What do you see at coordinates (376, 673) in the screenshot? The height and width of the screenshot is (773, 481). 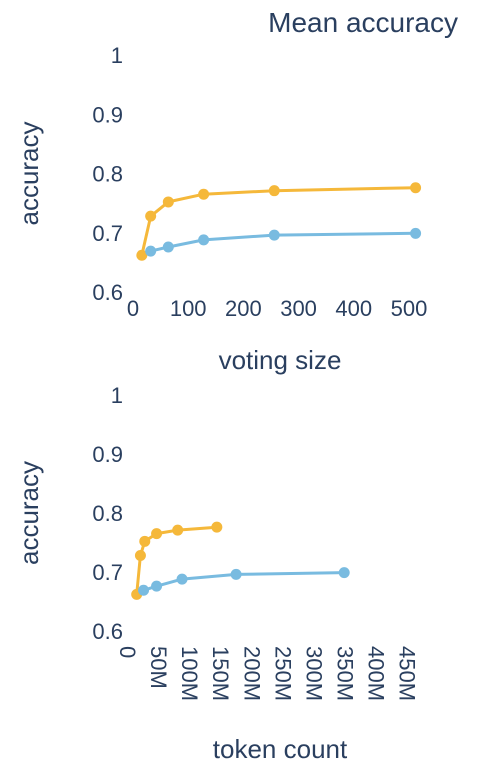 I see `x-tick-label: 400M` at bounding box center [376, 673].